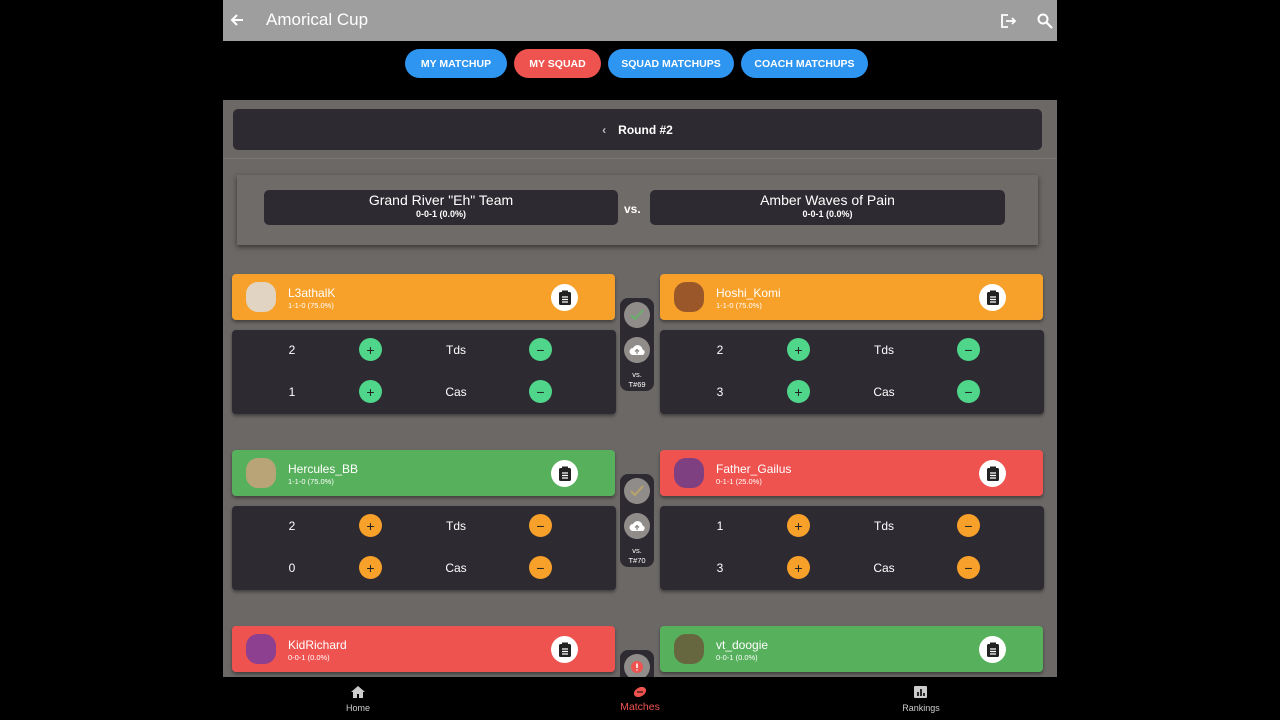 This screenshot has width=1280, height=720. What do you see at coordinates (423, 473) in the screenshot?
I see `player-card: Hercules_BB 1-1-0 (75.0%)` at bounding box center [423, 473].